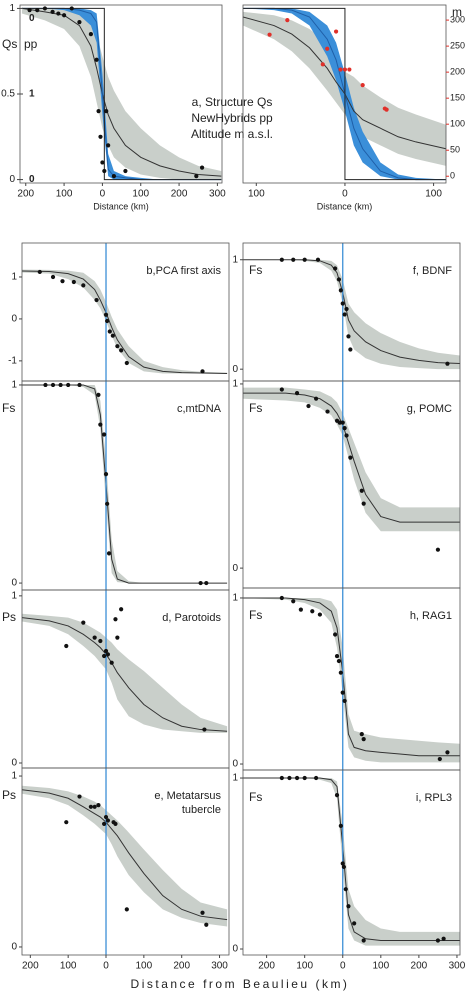 Image resolution: width=467 pixels, height=992 pixels. What do you see at coordinates (183, 271) in the screenshot?
I see `panel-title: b,PCA first axis` at bounding box center [183, 271].